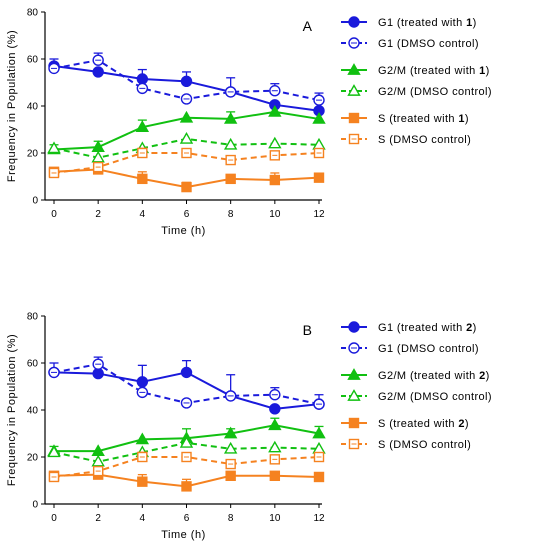 This screenshot has height=550, width=538. What do you see at coordinates (406, 444) in the screenshot?
I see `legend-entry-6: S (DMSO control)` at bounding box center [406, 444].